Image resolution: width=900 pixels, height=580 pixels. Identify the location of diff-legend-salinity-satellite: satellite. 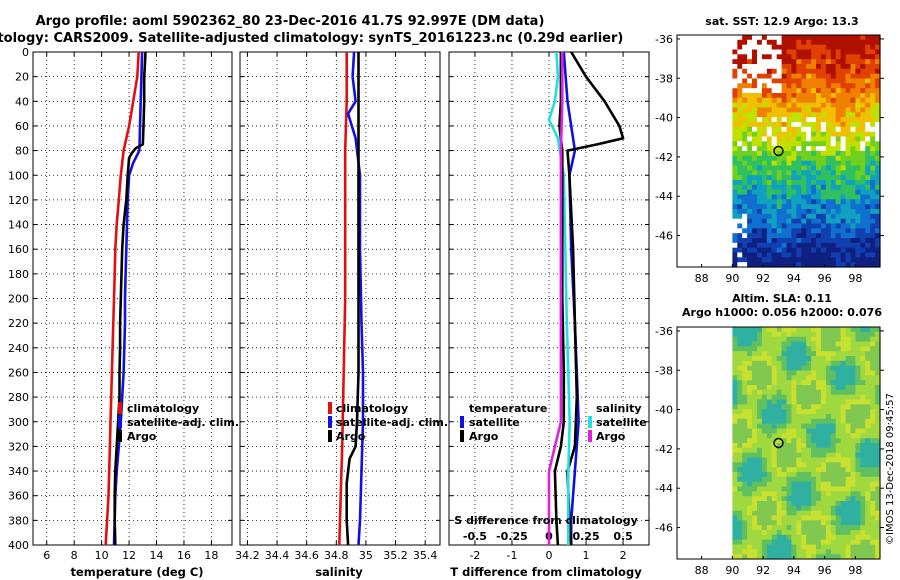
(621, 422).